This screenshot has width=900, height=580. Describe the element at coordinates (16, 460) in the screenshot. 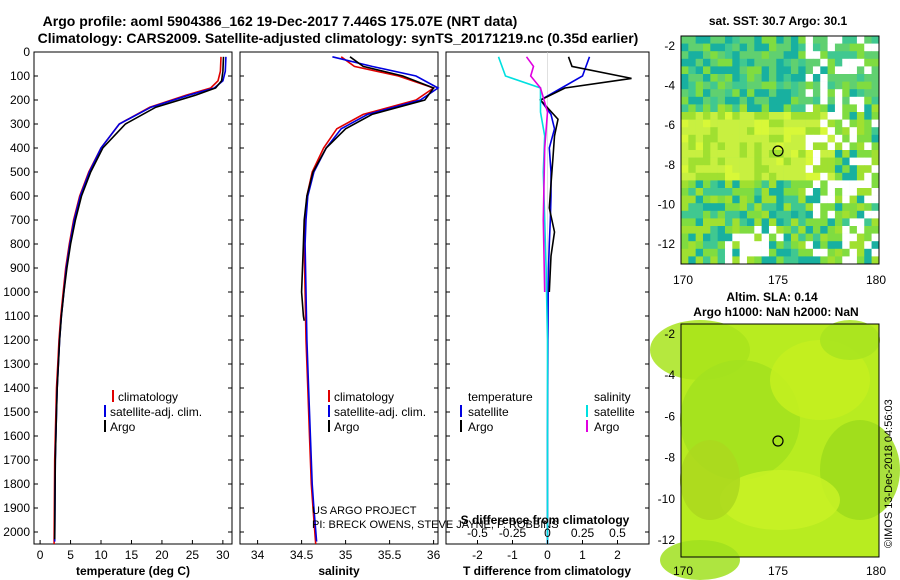

I see `depth-tick-1700: 1700` at that location.